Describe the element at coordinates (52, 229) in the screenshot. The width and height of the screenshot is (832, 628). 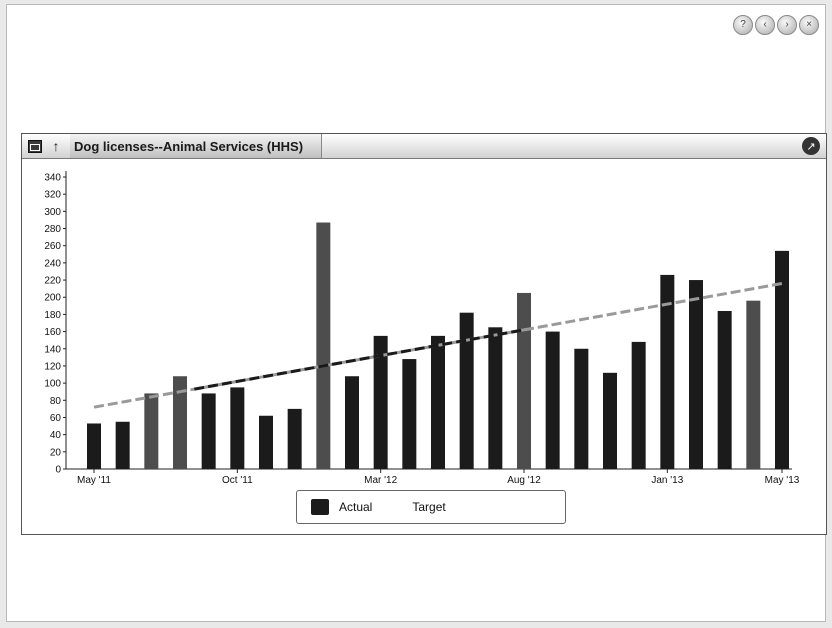
I see `y-tick-label: 280` at that location.